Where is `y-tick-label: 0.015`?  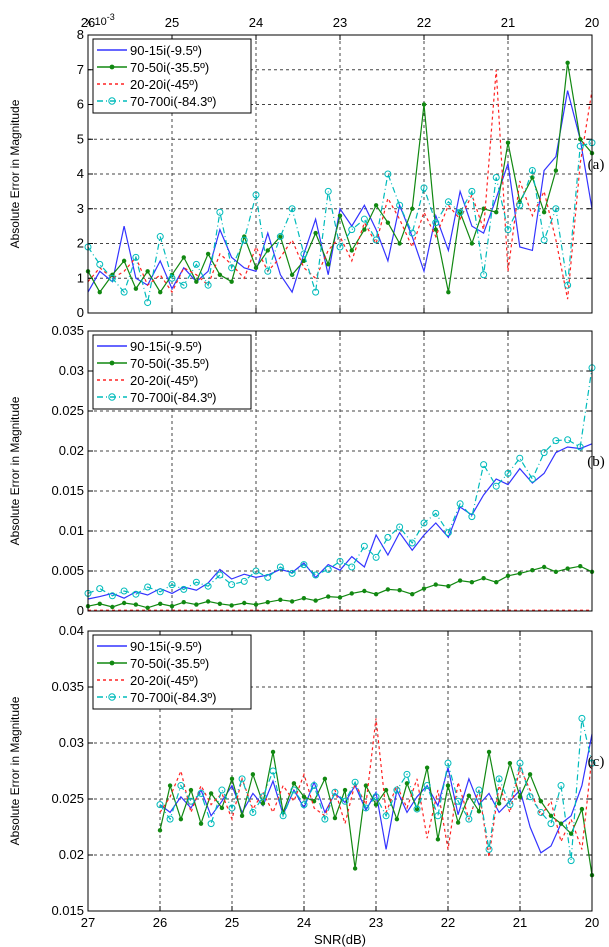
y-tick-label: 0.015 is located at coordinates (67, 910).